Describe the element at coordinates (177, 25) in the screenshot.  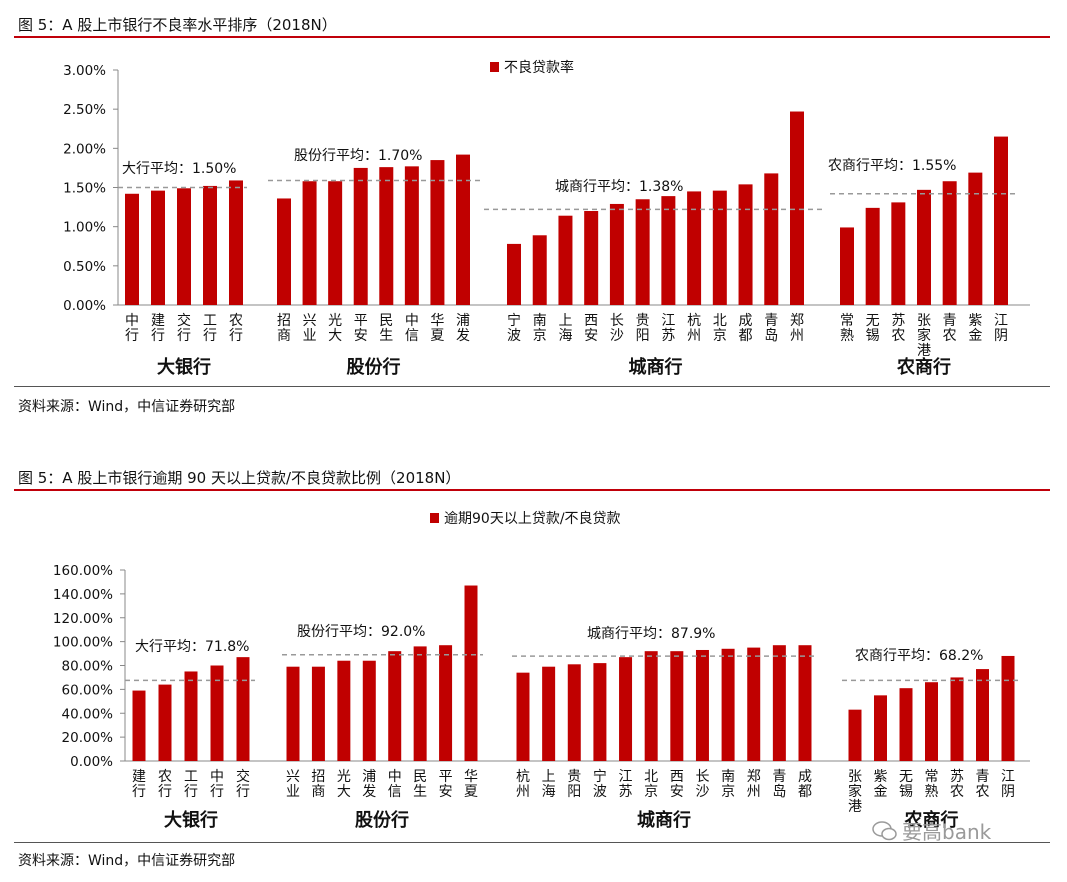
I see `figure1-title: 图 5：A 股上市银行不良率水平排序（2018N）` at that location.